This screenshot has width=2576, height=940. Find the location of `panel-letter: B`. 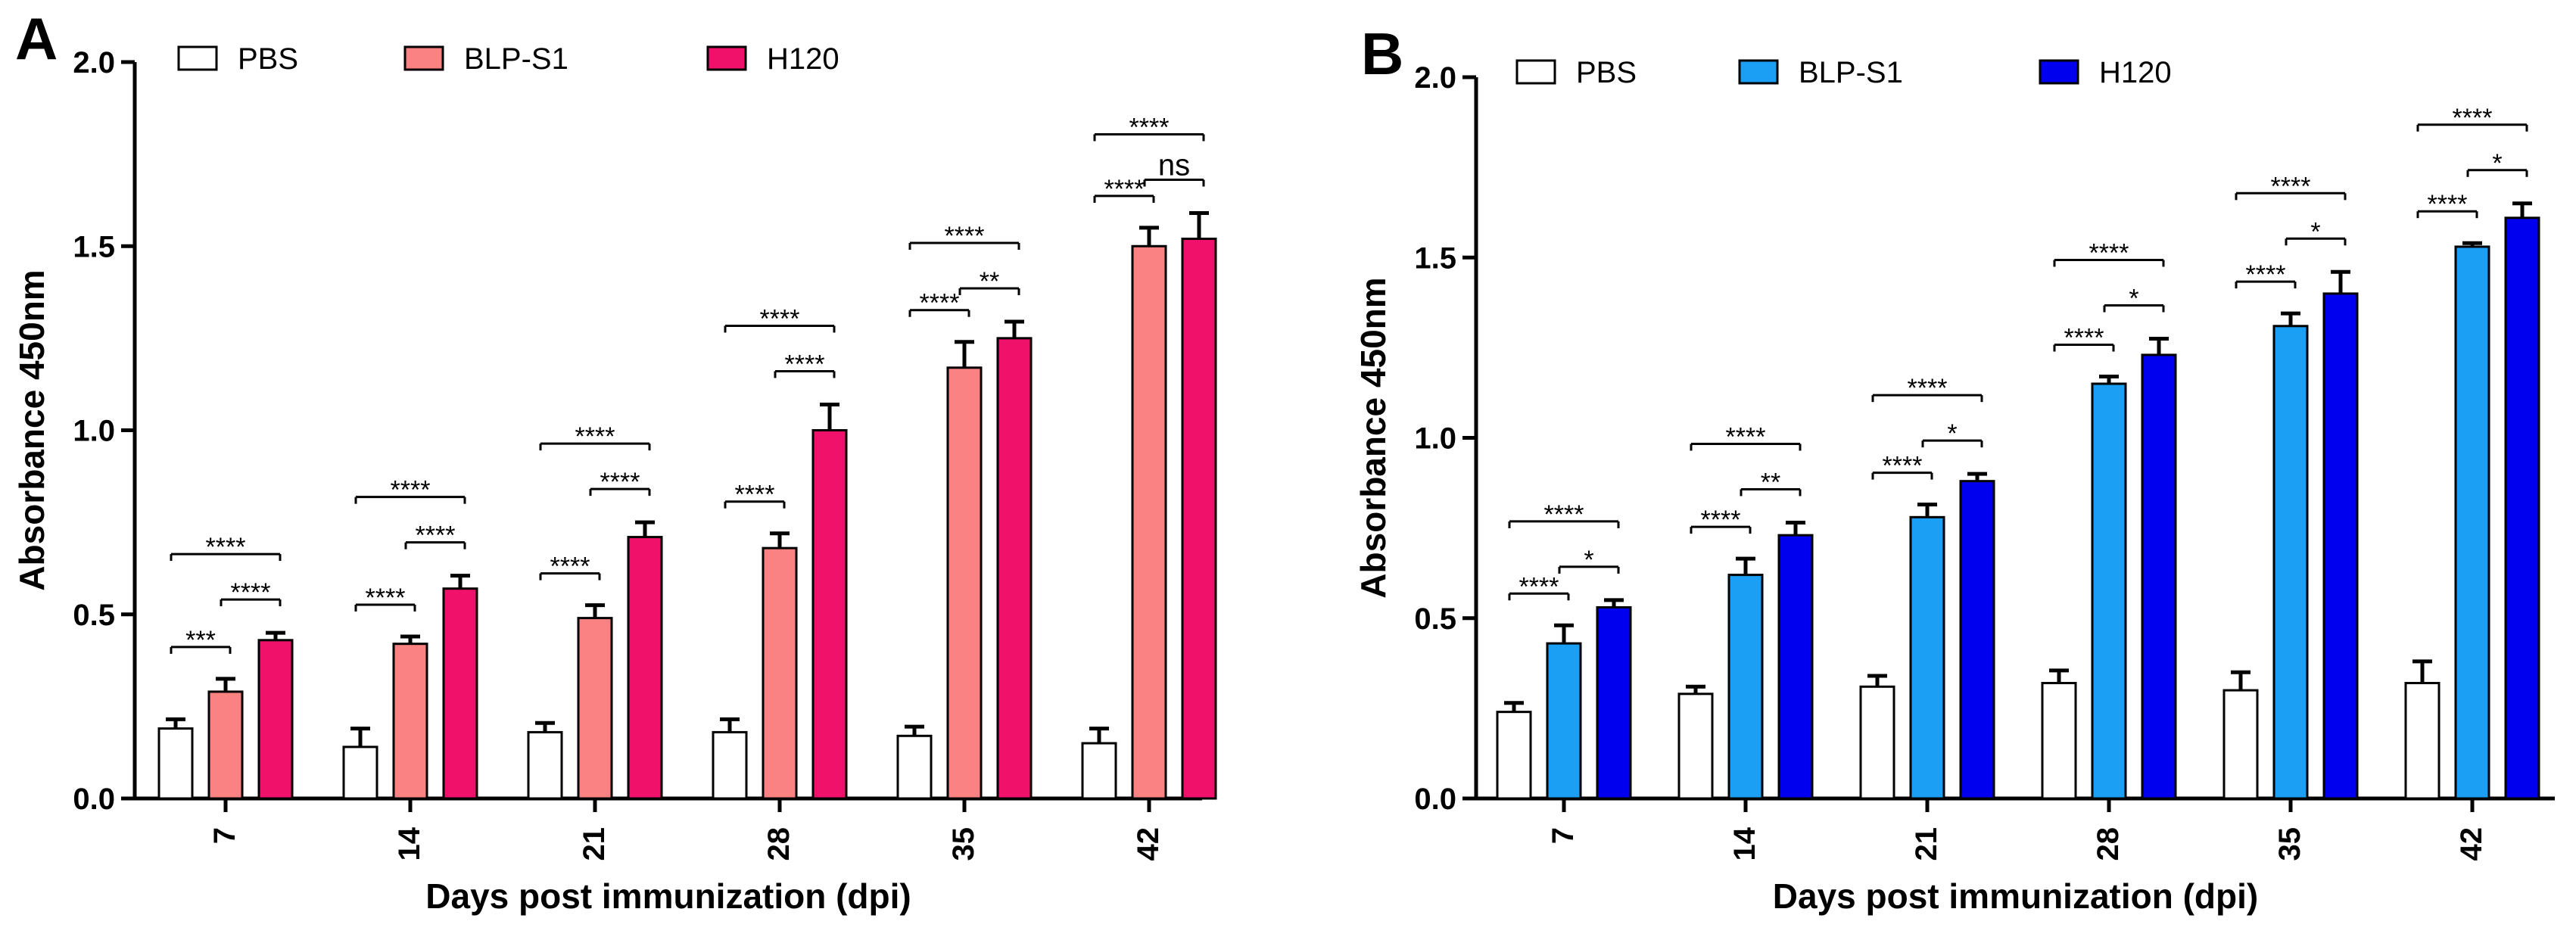

panel-letter: B is located at coordinates (1382, 54).